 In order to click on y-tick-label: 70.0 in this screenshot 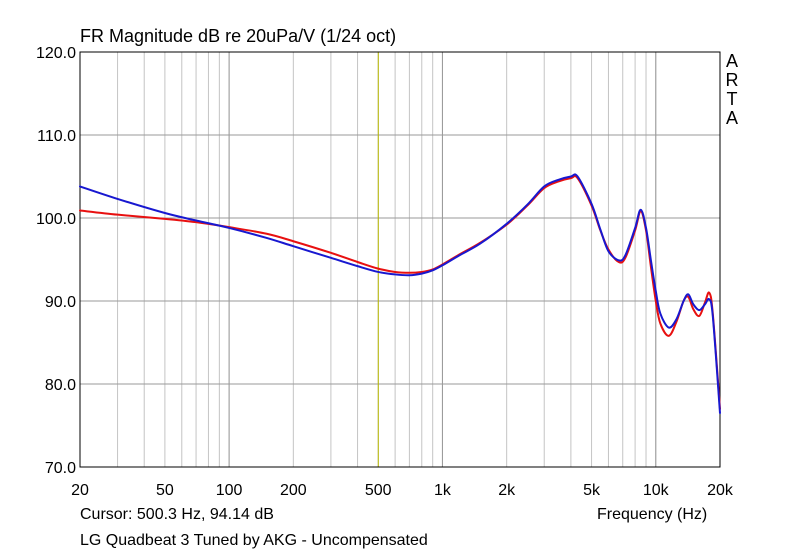, I will do `click(60, 468)`.